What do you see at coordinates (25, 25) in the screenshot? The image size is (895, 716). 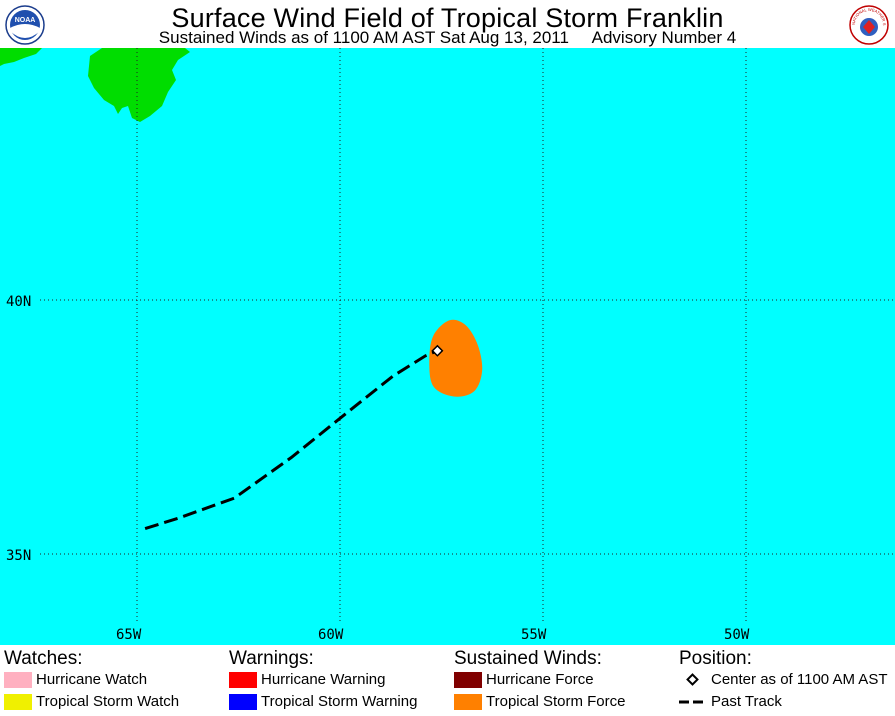 I see `noaa-logo-icon: NOAA` at bounding box center [25, 25].